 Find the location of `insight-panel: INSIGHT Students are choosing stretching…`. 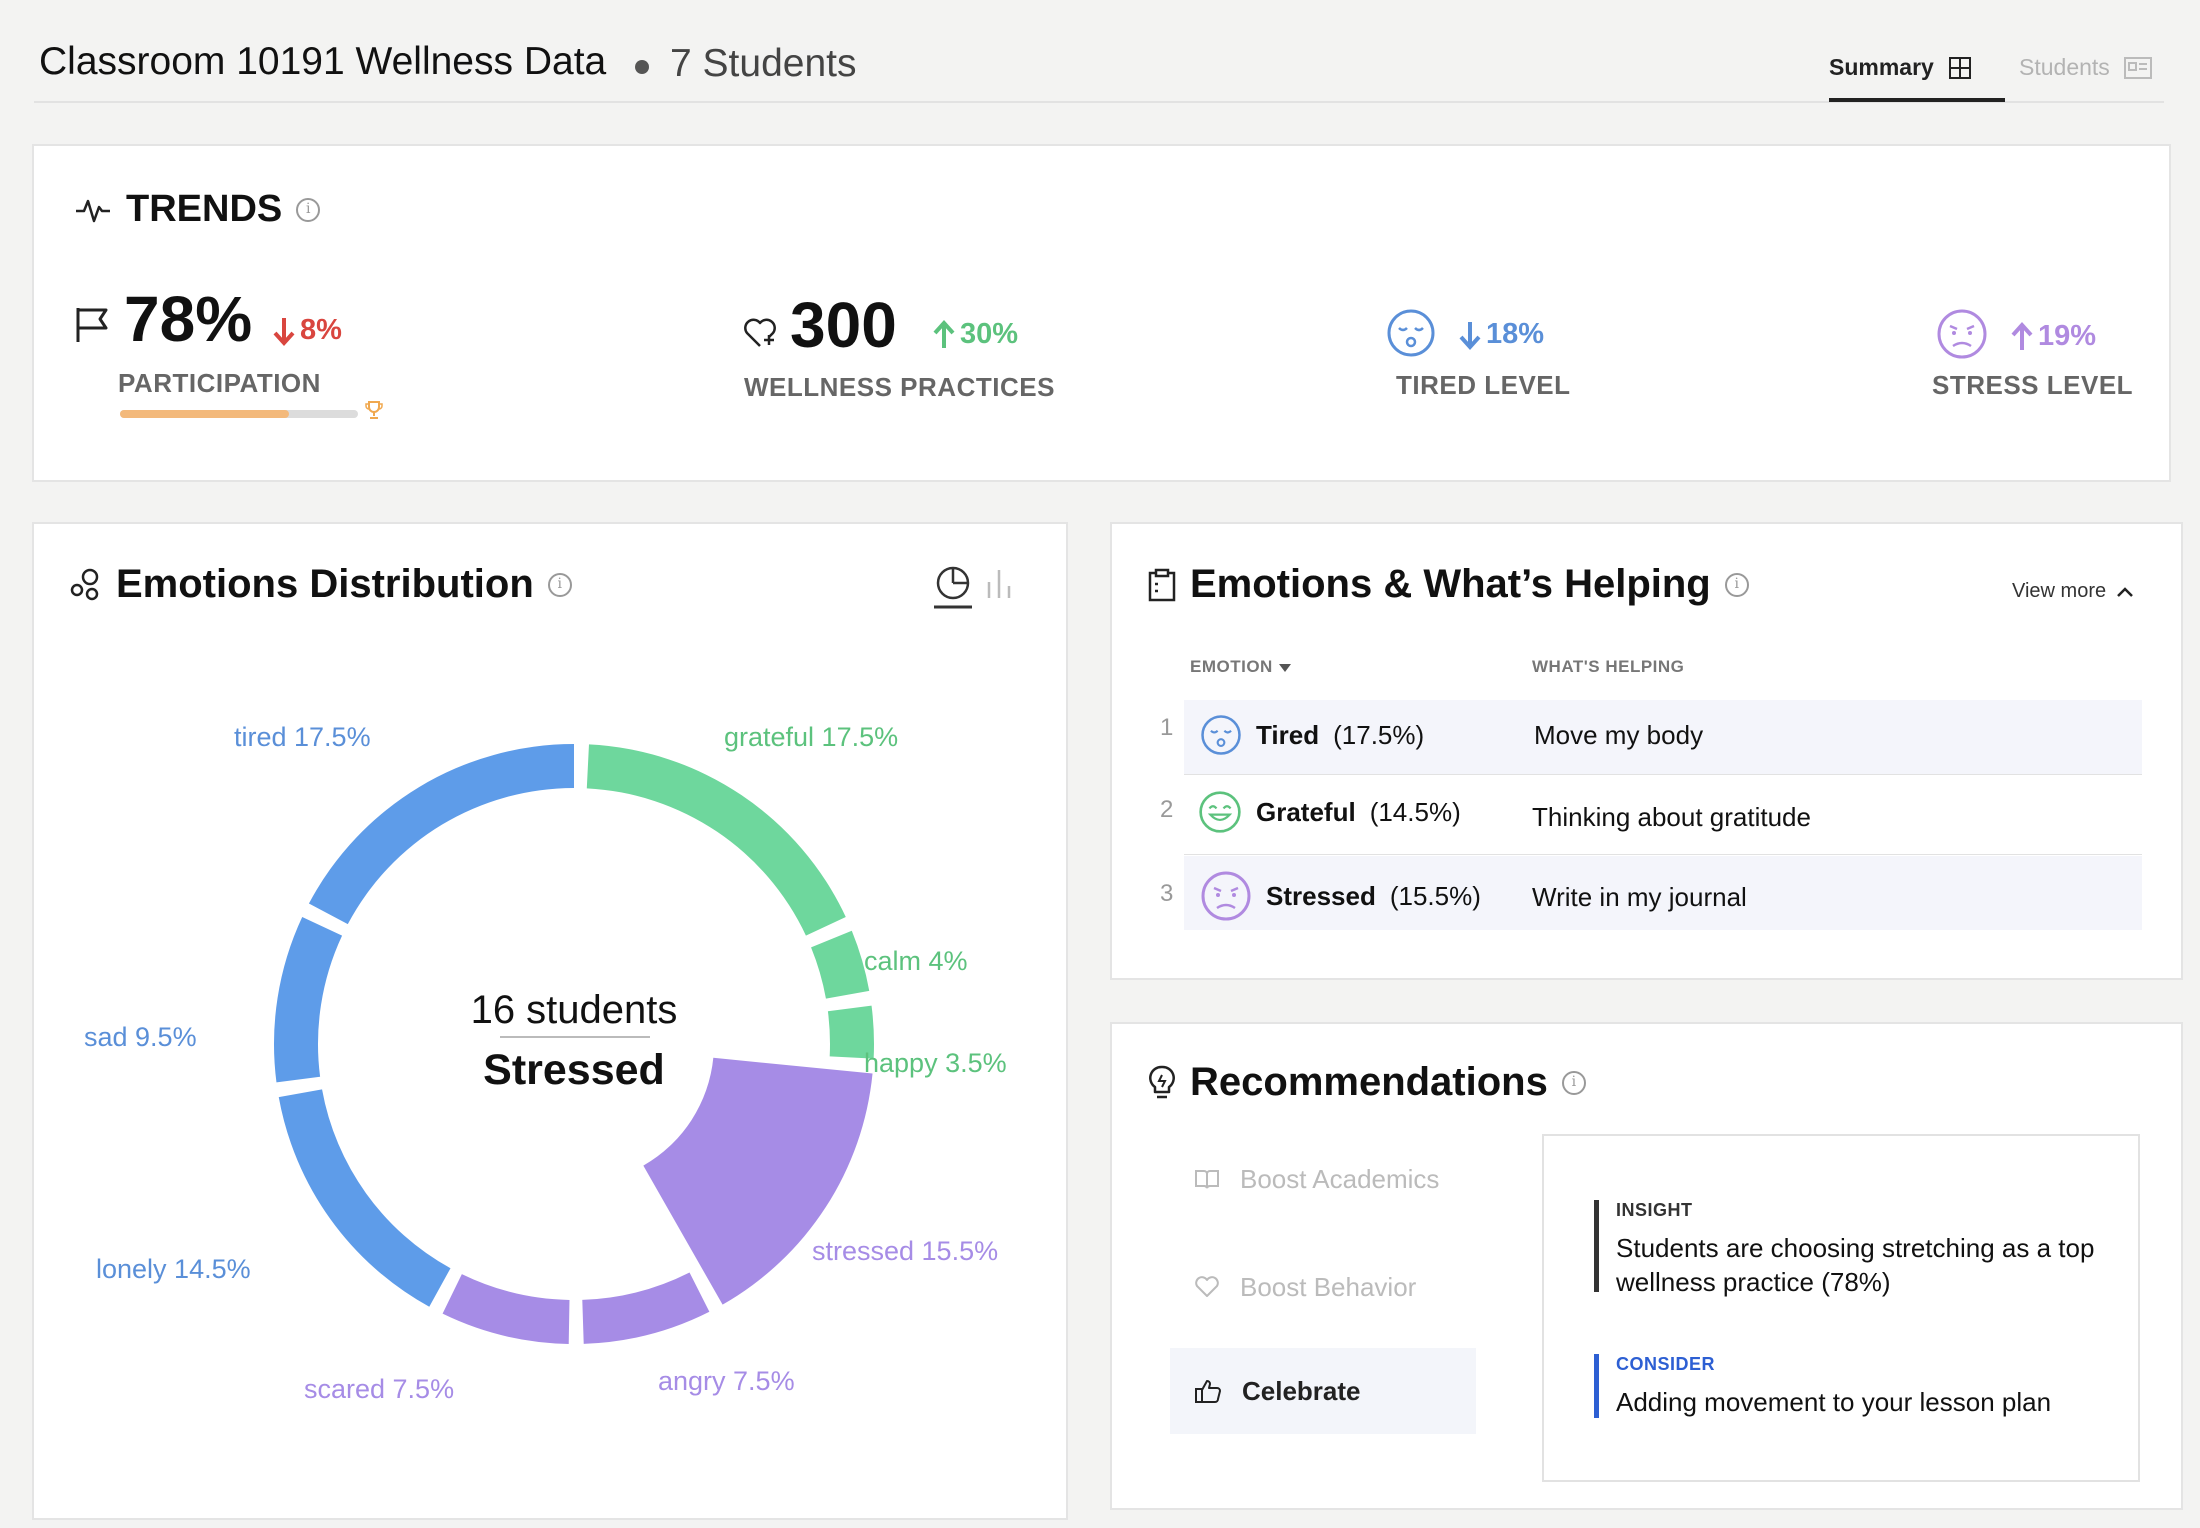

insight-panel: INSIGHT Students are choosing stretching… is located at coordinates (1841, 1308).